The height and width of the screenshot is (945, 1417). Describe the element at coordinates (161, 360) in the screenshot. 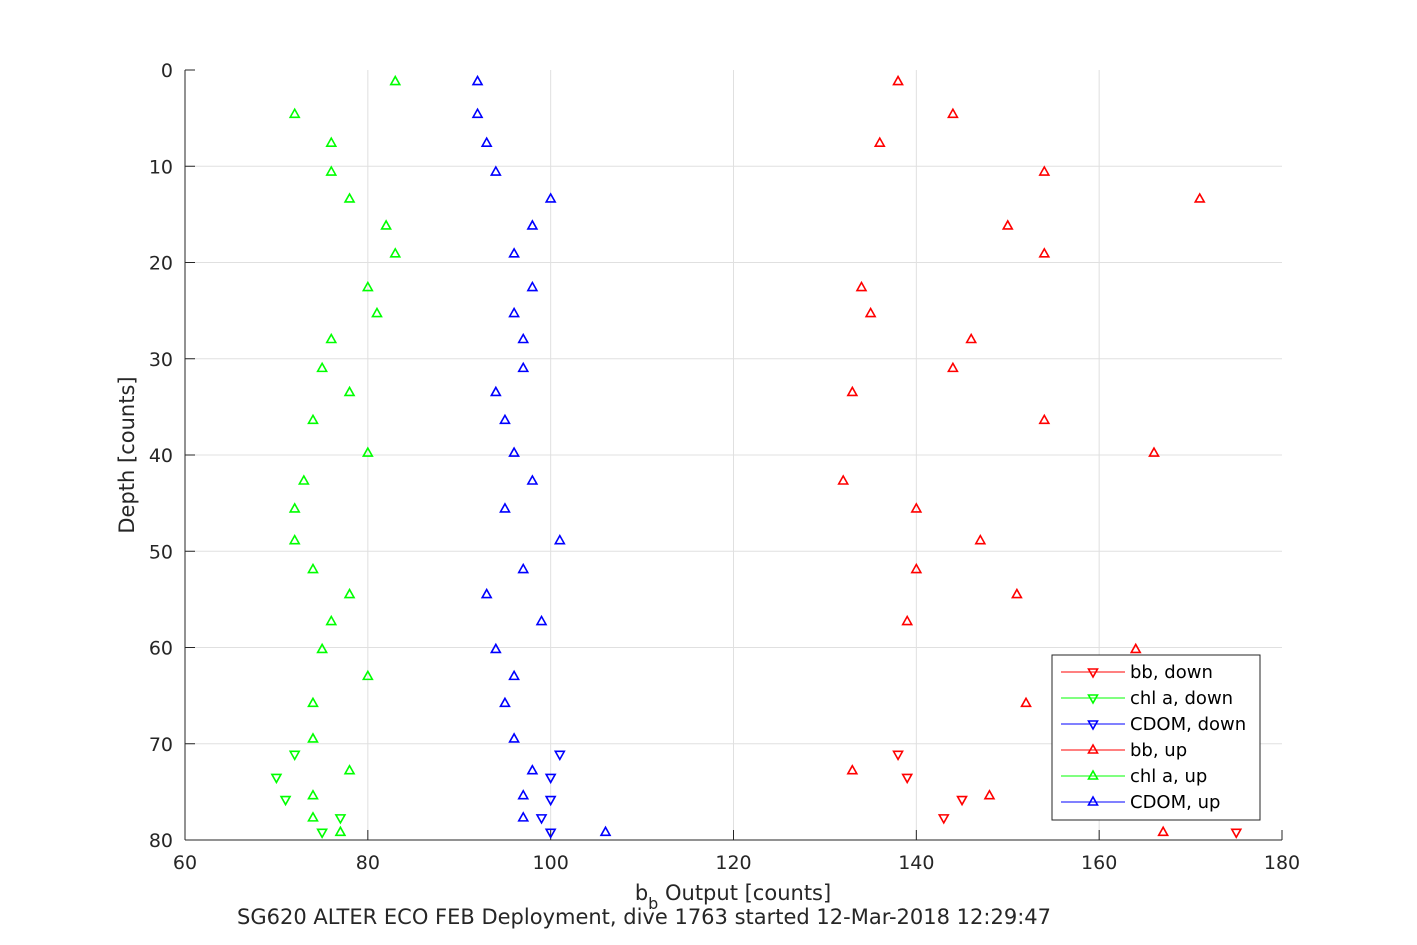

I see `y-tick-label: 30` at that location.